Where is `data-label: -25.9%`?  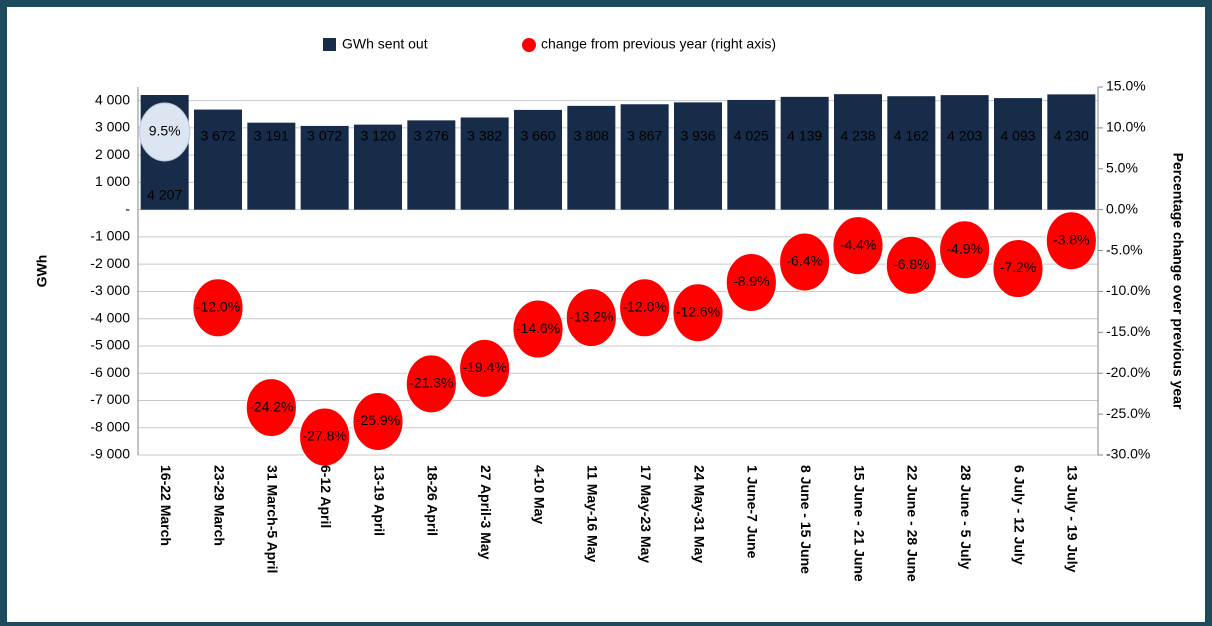 data-label: -25.9% is located at coordinates (378, 420).